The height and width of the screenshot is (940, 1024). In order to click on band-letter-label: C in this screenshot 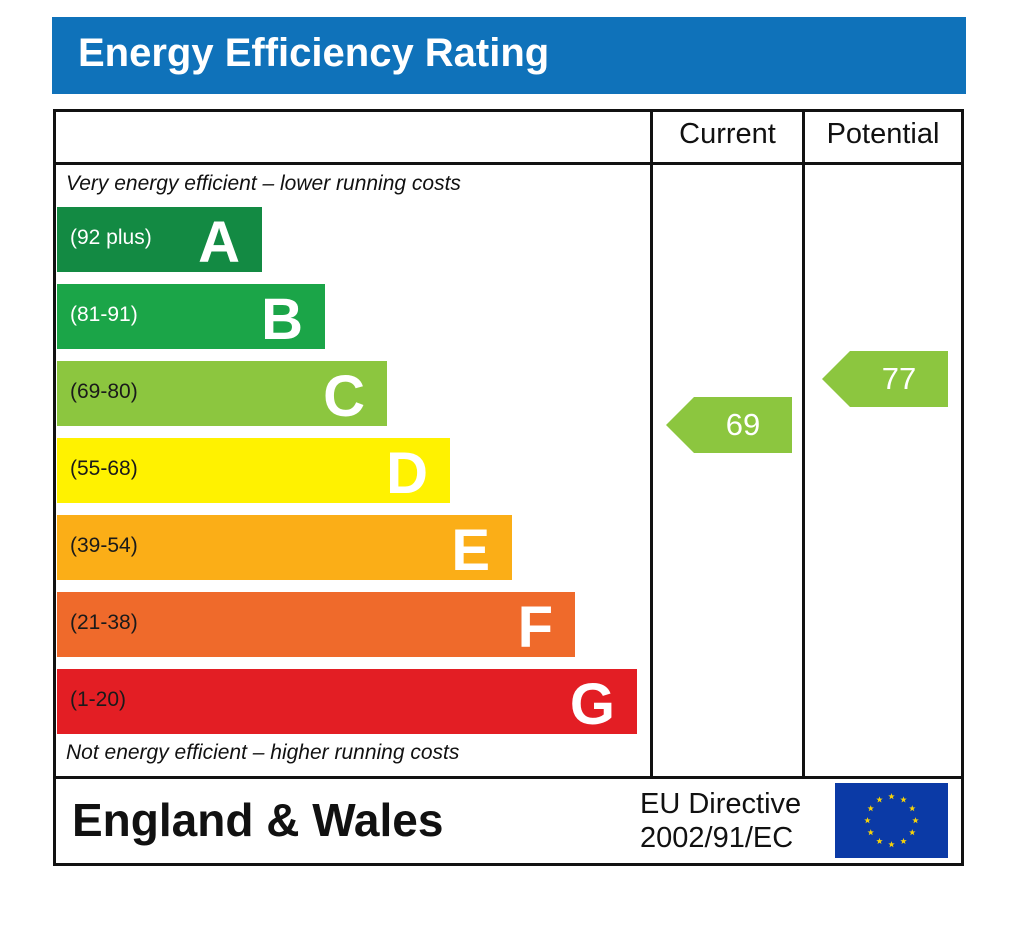, I will do `click(344, 396)`.